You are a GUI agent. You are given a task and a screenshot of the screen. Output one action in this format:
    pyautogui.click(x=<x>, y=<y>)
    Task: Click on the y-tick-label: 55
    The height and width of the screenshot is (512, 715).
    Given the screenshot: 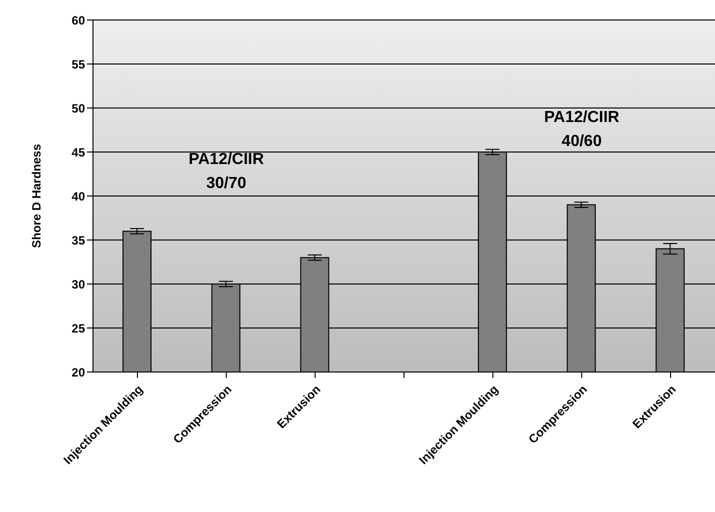 What is the action you would take?
    pyautogui.click(x=79, y=64)
    